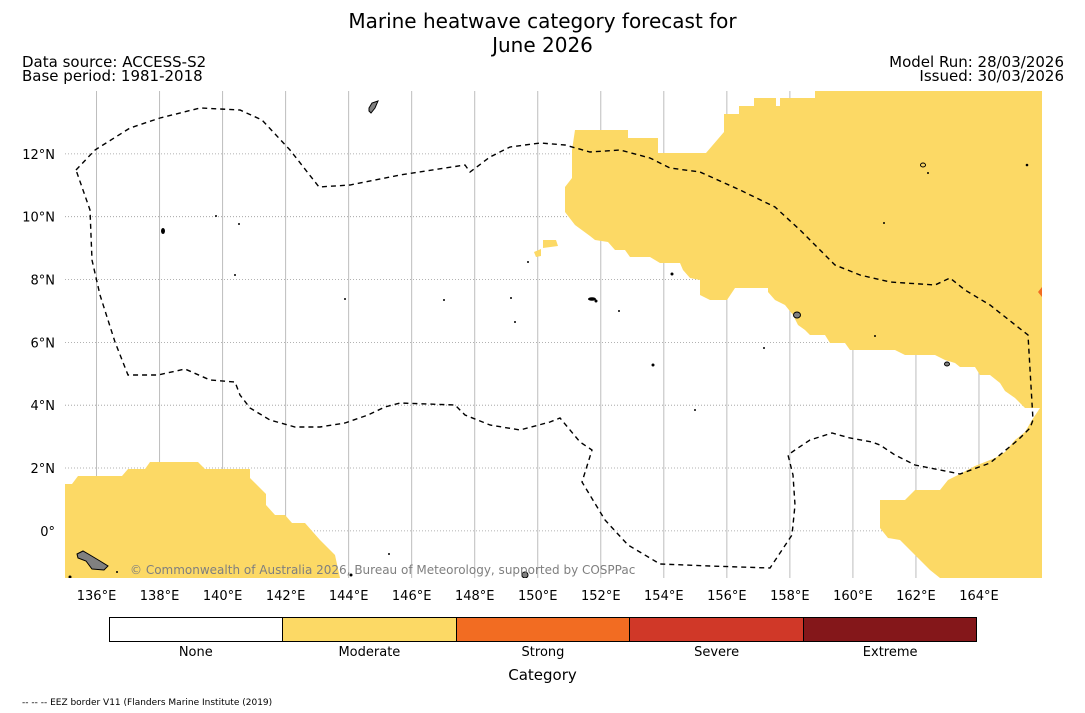 The image size is (1085, 713). What do you see at coordinates (38, 155) in the screenshot?
I see `lat-tick-label: 12°N` at bounding box center [38, 155].